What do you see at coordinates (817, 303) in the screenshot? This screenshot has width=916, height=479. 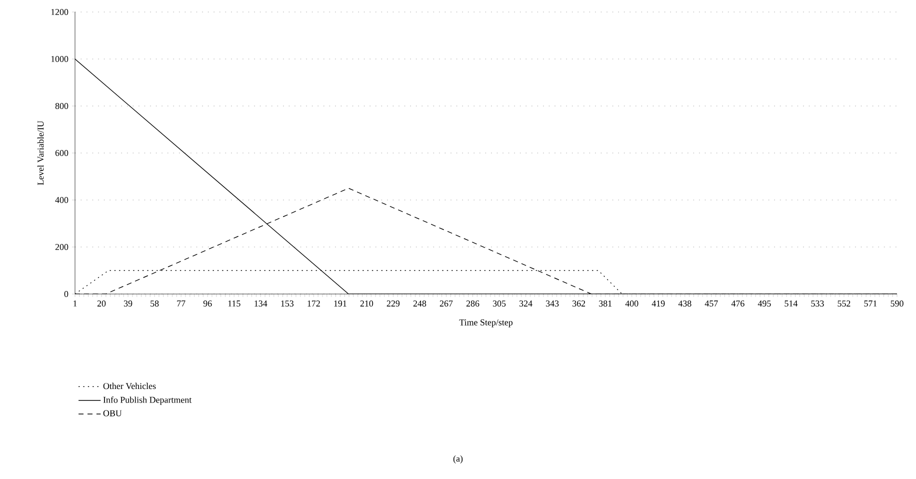 I see `x-tick-label: 533` at bounding box center [817, 303].